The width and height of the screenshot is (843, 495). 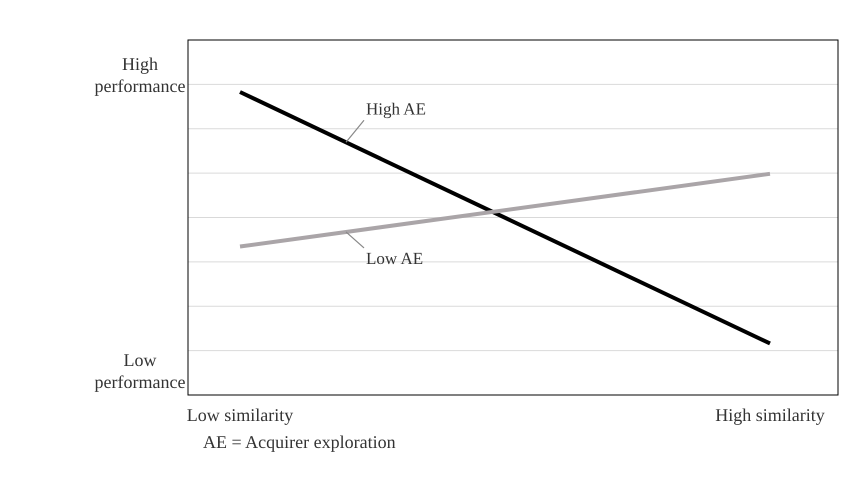 I want to click on text: High performance, so click(x=140, y=75).